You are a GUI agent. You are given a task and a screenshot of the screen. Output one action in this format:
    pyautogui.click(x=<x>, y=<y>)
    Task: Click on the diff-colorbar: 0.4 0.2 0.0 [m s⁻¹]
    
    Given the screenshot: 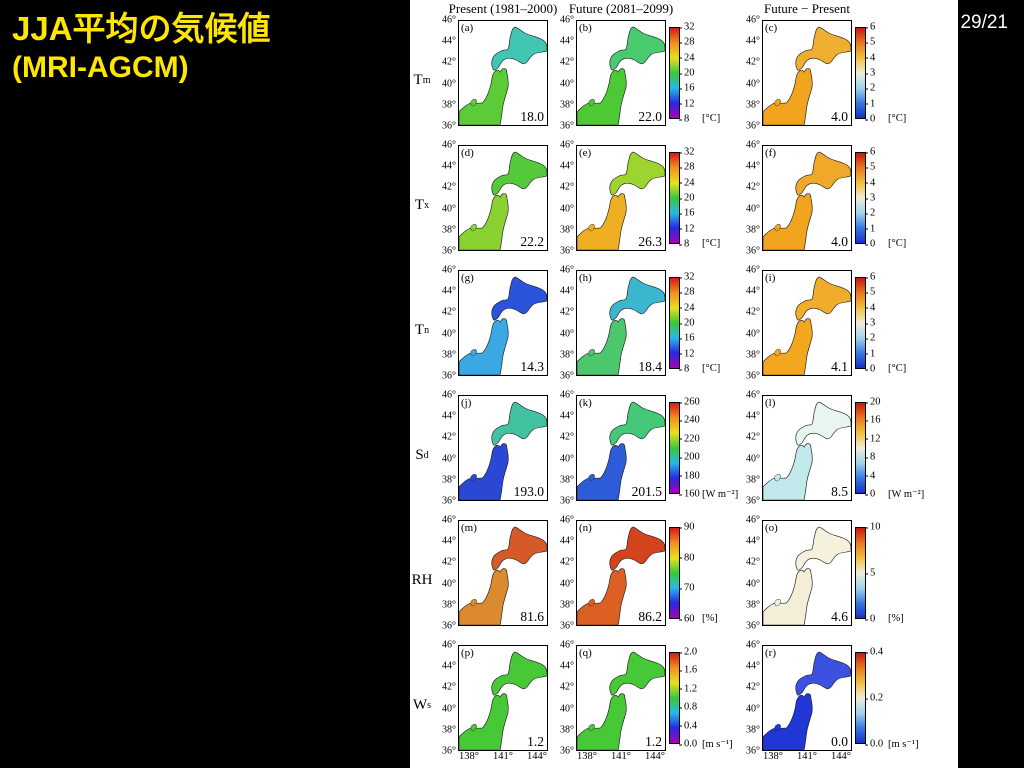 What is the action you would take?
    pyautogui.click(x=900, y=705)
    